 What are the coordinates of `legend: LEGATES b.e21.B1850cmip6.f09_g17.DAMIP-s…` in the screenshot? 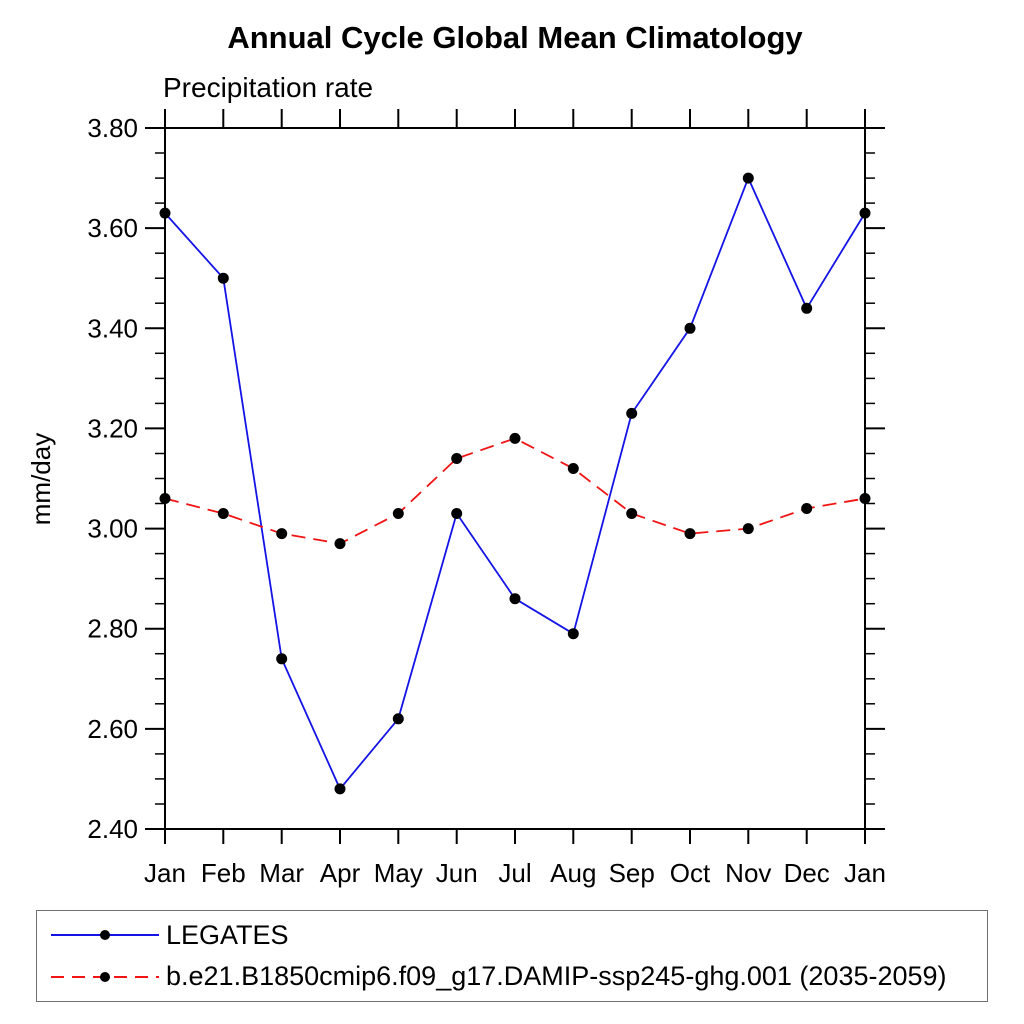 It's located at (512, 956).